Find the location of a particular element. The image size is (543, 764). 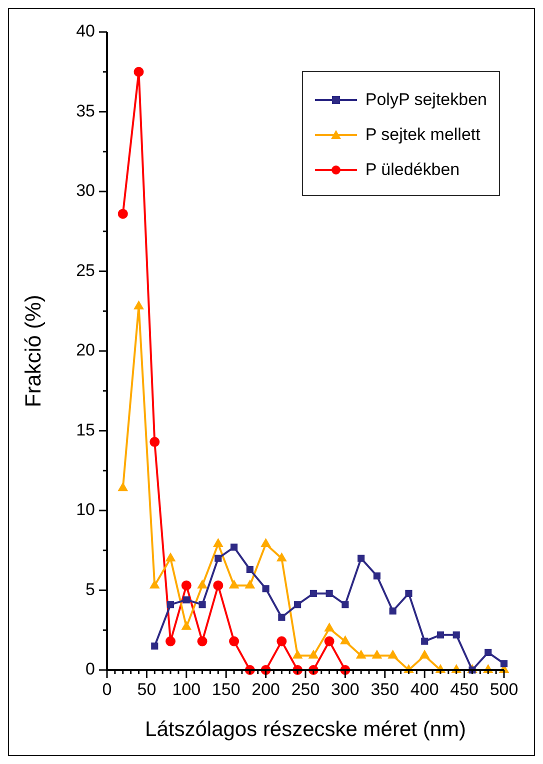

x-axis-title: Látszólagos részecske méret (nm) is located at coordinates (305, 730).